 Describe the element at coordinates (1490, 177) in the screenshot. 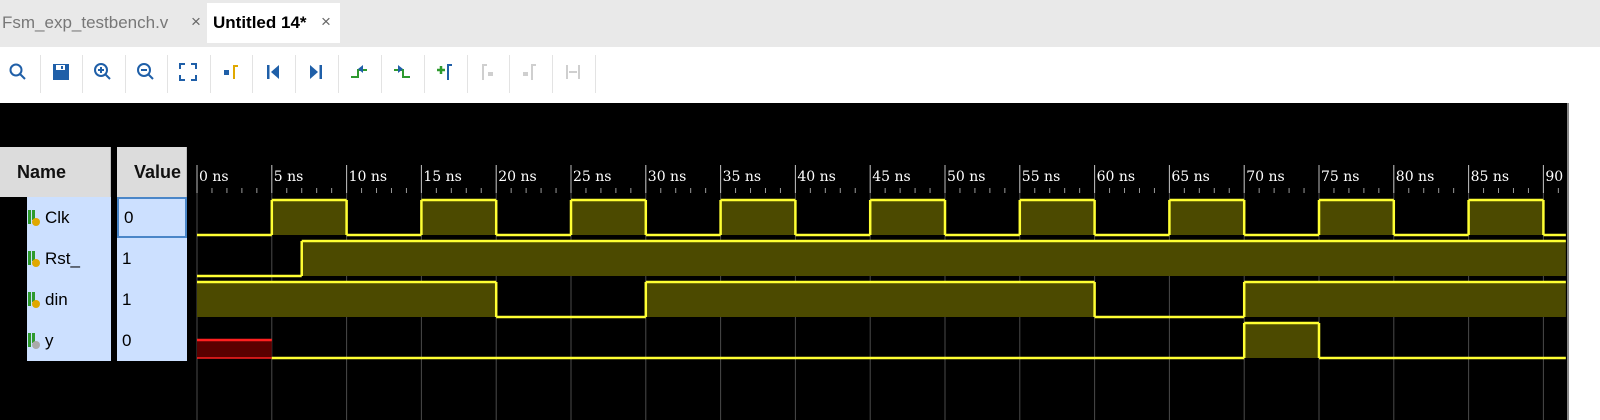

I see `time-label: 85 ns` at that location.